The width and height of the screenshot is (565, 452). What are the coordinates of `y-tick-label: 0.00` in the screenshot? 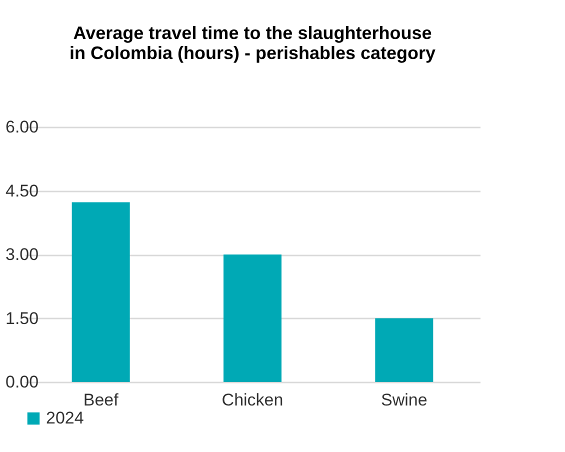 It's located at (22, 382).